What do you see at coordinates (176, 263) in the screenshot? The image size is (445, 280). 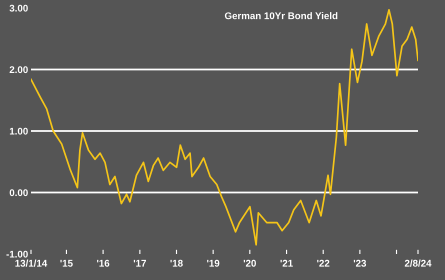 I see `x-tick-label: '18` at bounding box center [176, 263].